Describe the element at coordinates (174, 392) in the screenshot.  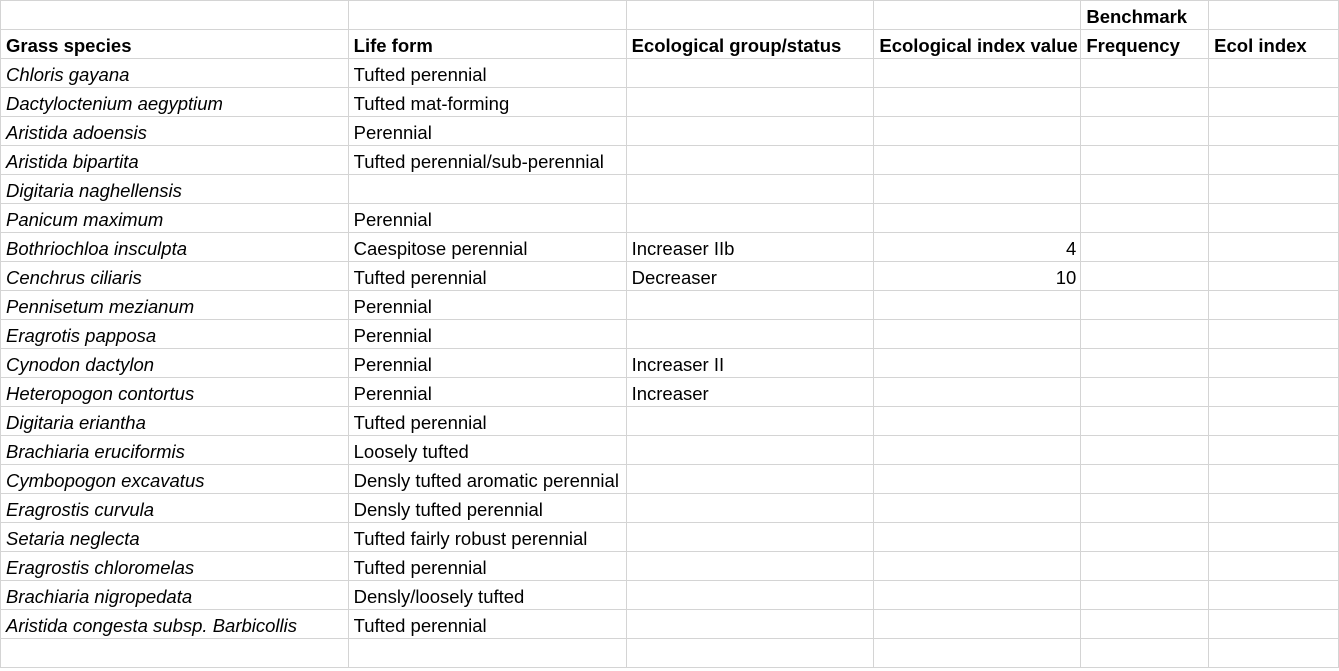
I see `species-cell: Heteropogon contortus` at that location.